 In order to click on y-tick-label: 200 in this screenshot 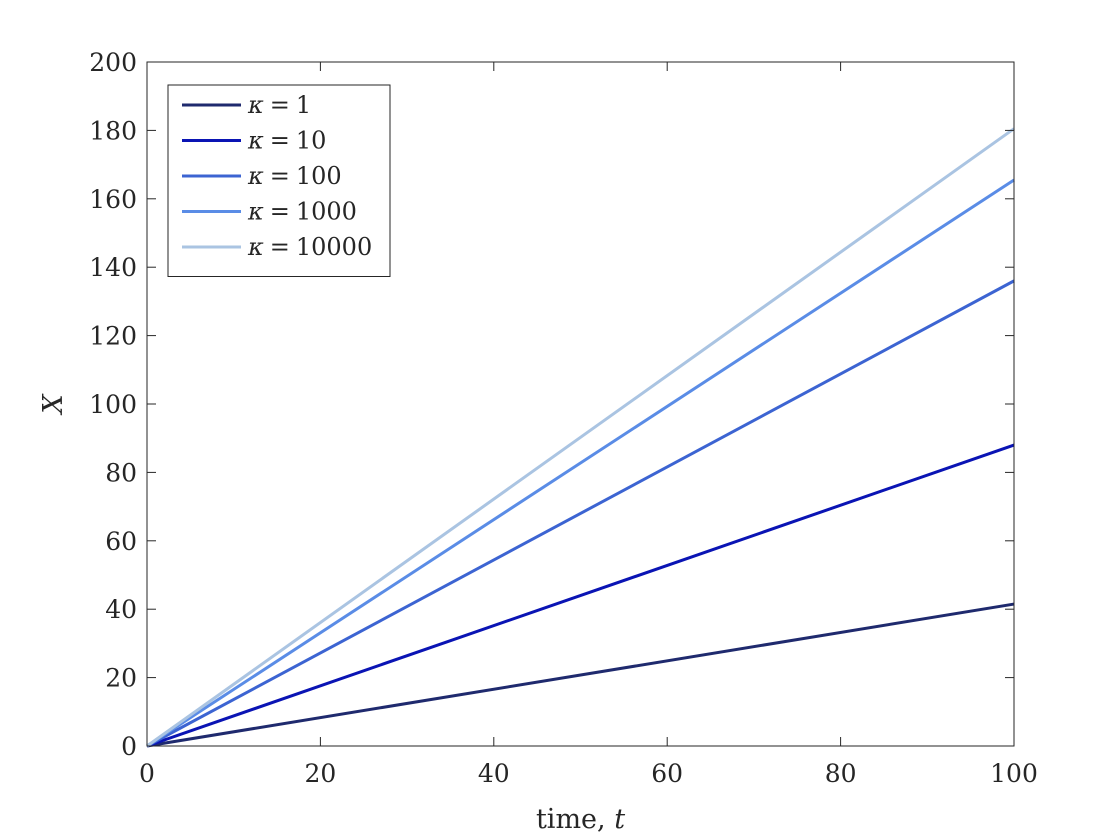, I will do `click(113, 62)`.